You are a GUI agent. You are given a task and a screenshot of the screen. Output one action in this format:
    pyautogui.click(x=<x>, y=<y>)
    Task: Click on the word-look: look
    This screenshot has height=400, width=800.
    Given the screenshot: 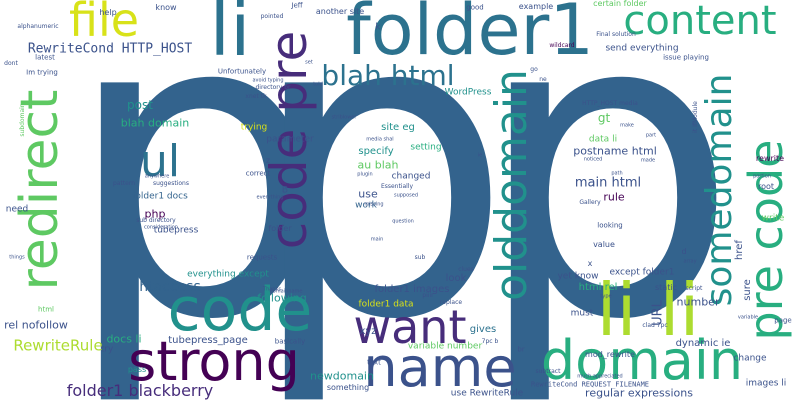 What is the action you would take?
    pyautogui.click(x=456, y=278)
    